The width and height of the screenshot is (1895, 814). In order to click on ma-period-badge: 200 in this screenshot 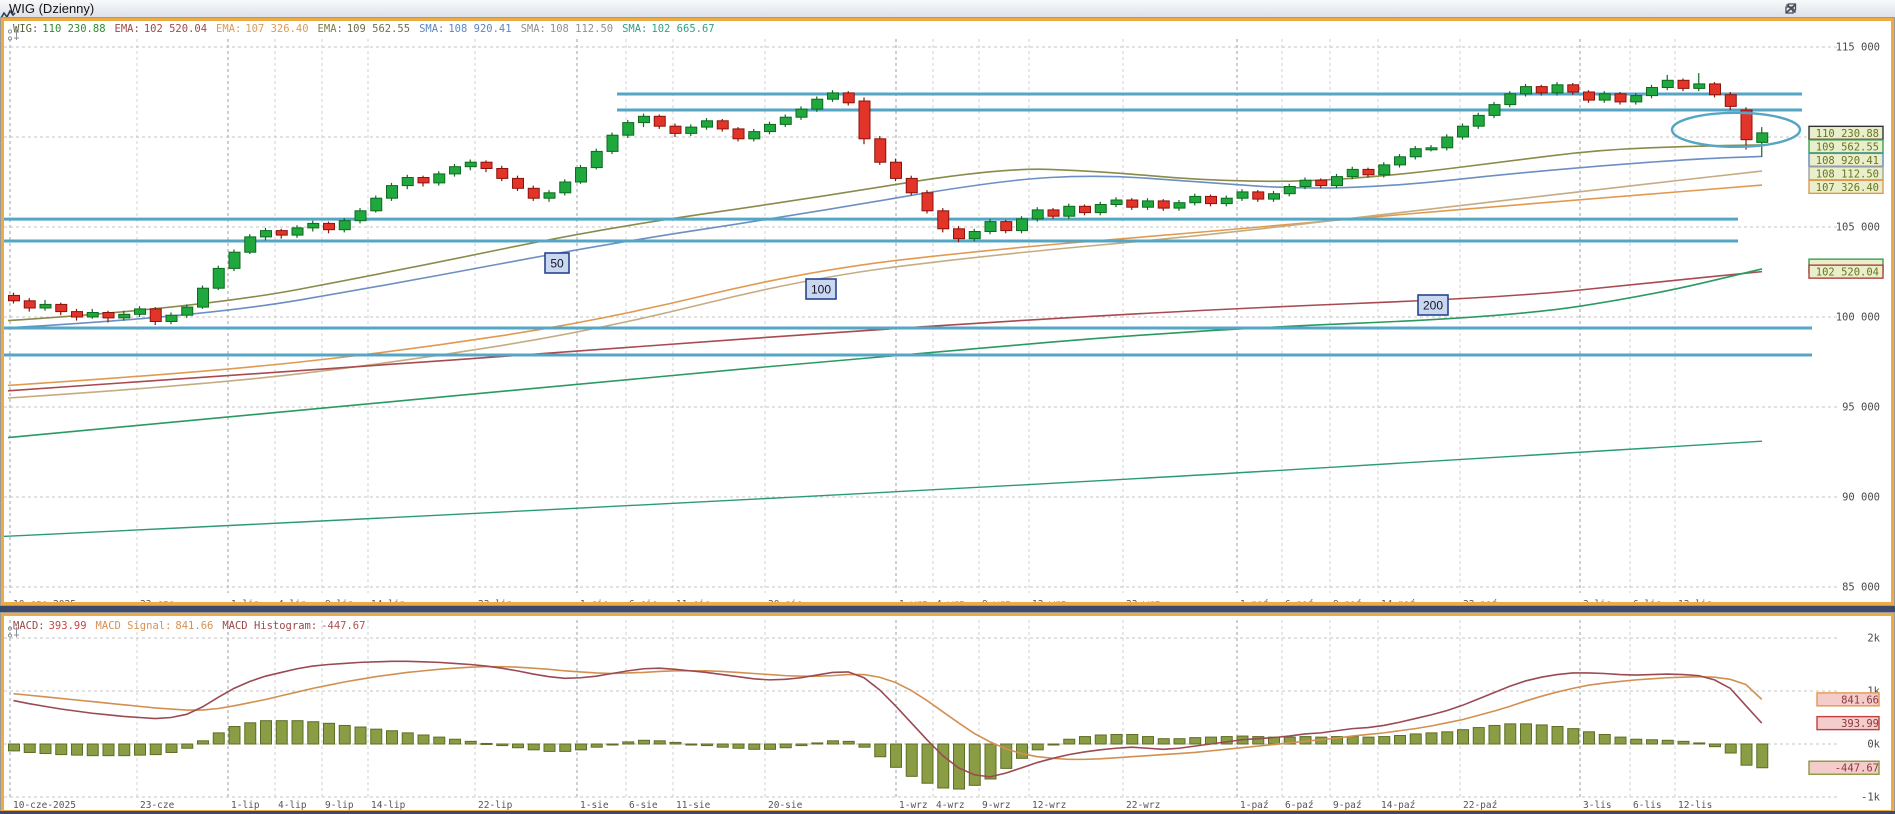, I will do `click(1433, 305)`.